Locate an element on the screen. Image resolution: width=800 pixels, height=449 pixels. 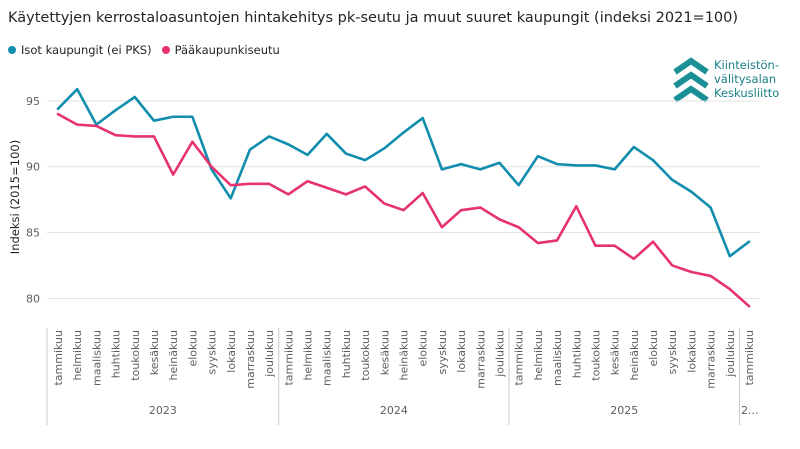
year-label-2025: 2025 is located at coordinates (624, 410).